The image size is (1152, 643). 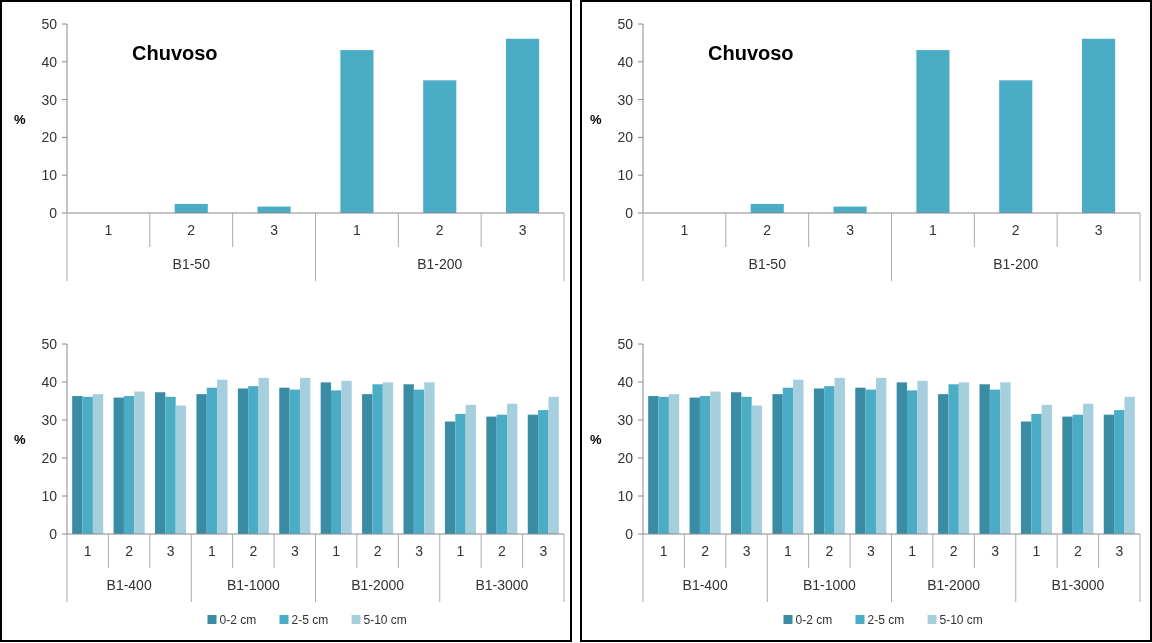 I want to click on y-axis-title: %, so click(x=596, y=119).